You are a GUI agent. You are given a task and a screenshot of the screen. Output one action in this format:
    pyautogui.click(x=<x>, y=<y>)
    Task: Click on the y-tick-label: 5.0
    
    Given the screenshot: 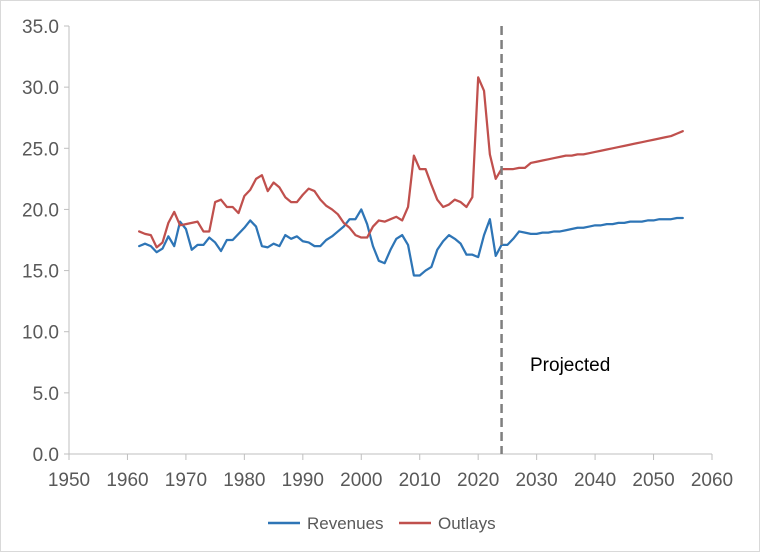 What is the action you would take?
    pyautogui.click(x=46, y=394)
    